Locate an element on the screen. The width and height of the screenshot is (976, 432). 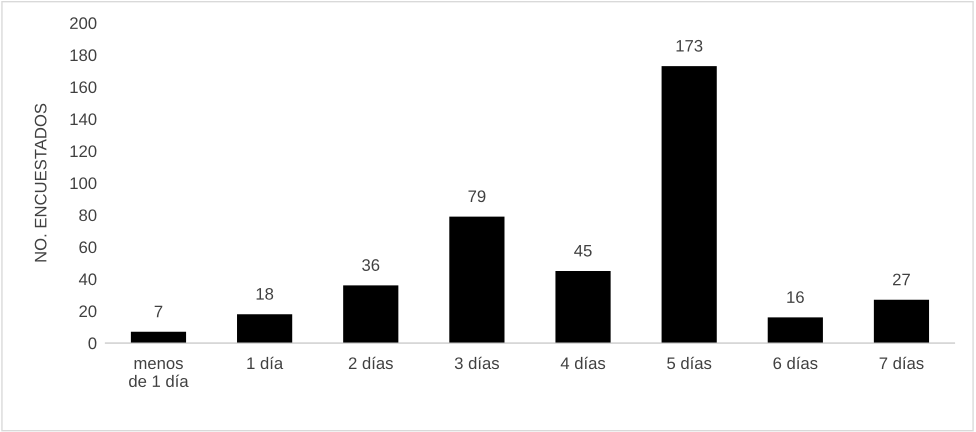
x-tick-label: 6 días is located at coordinates (795, 363).